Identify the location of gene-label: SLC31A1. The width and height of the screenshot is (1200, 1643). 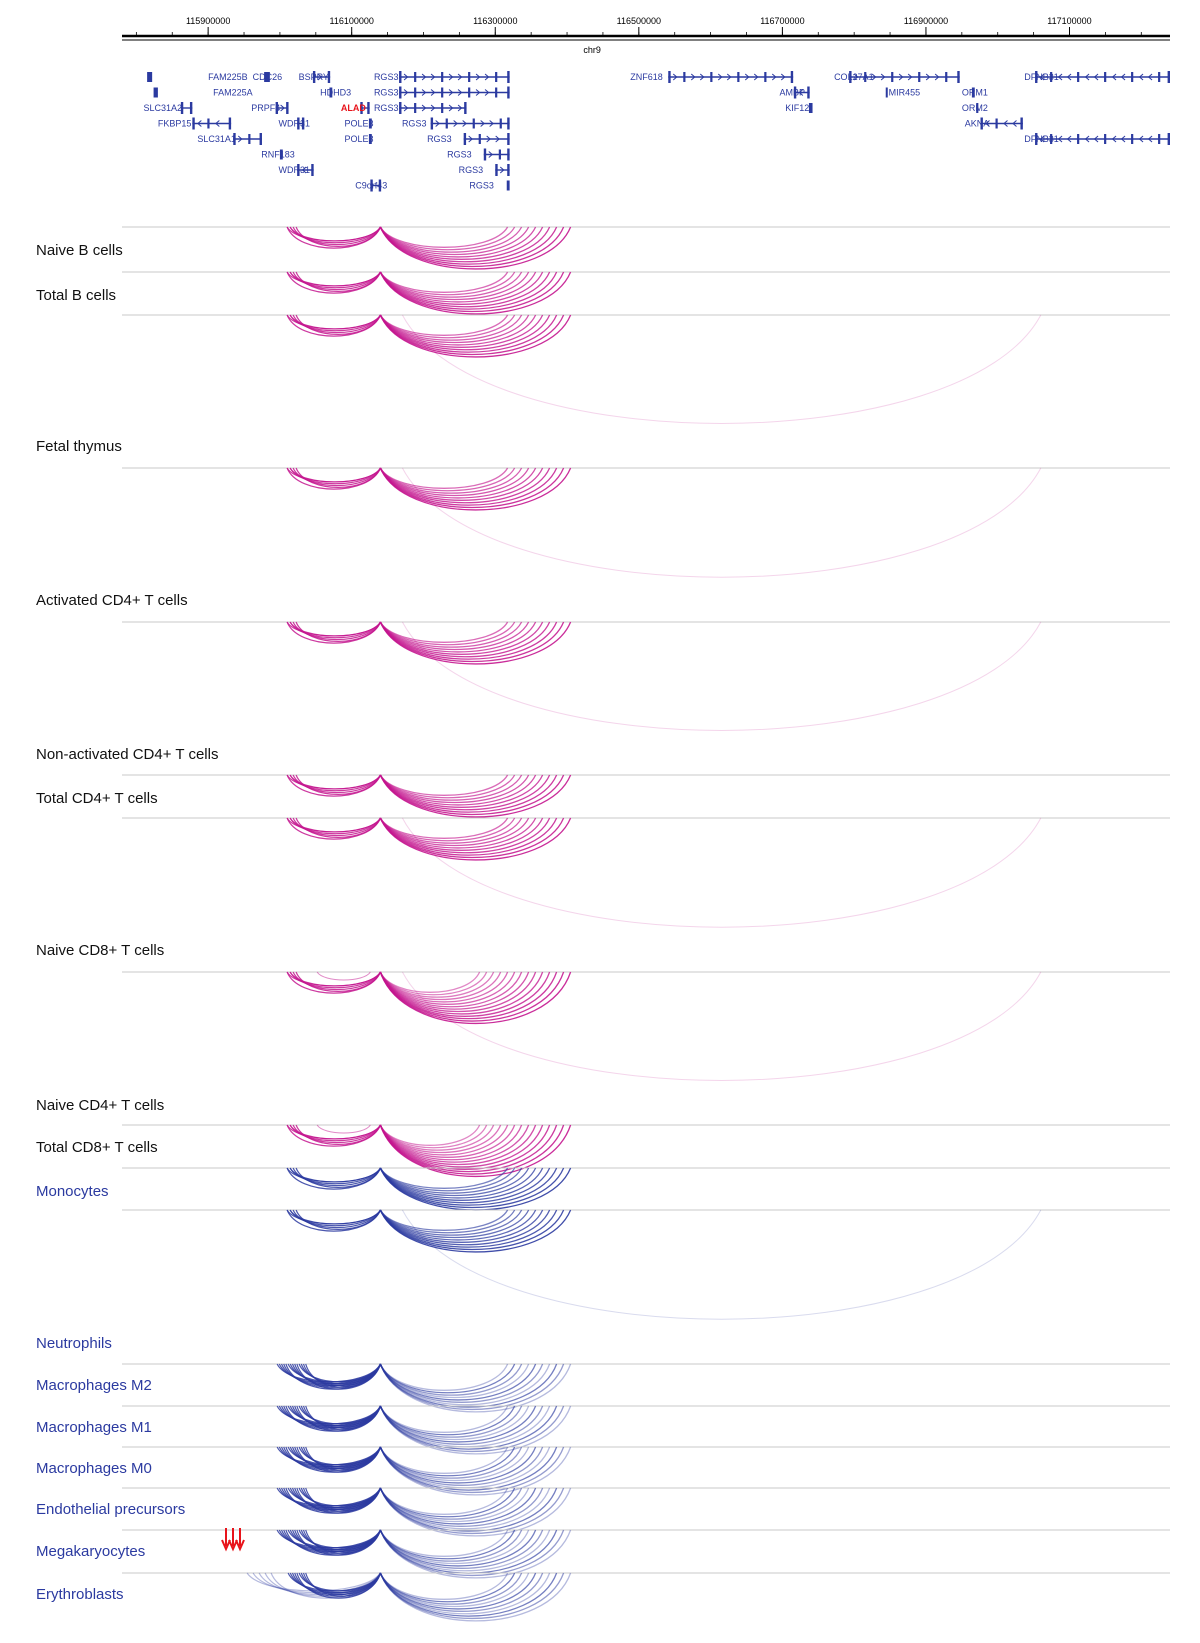
(216, 139).